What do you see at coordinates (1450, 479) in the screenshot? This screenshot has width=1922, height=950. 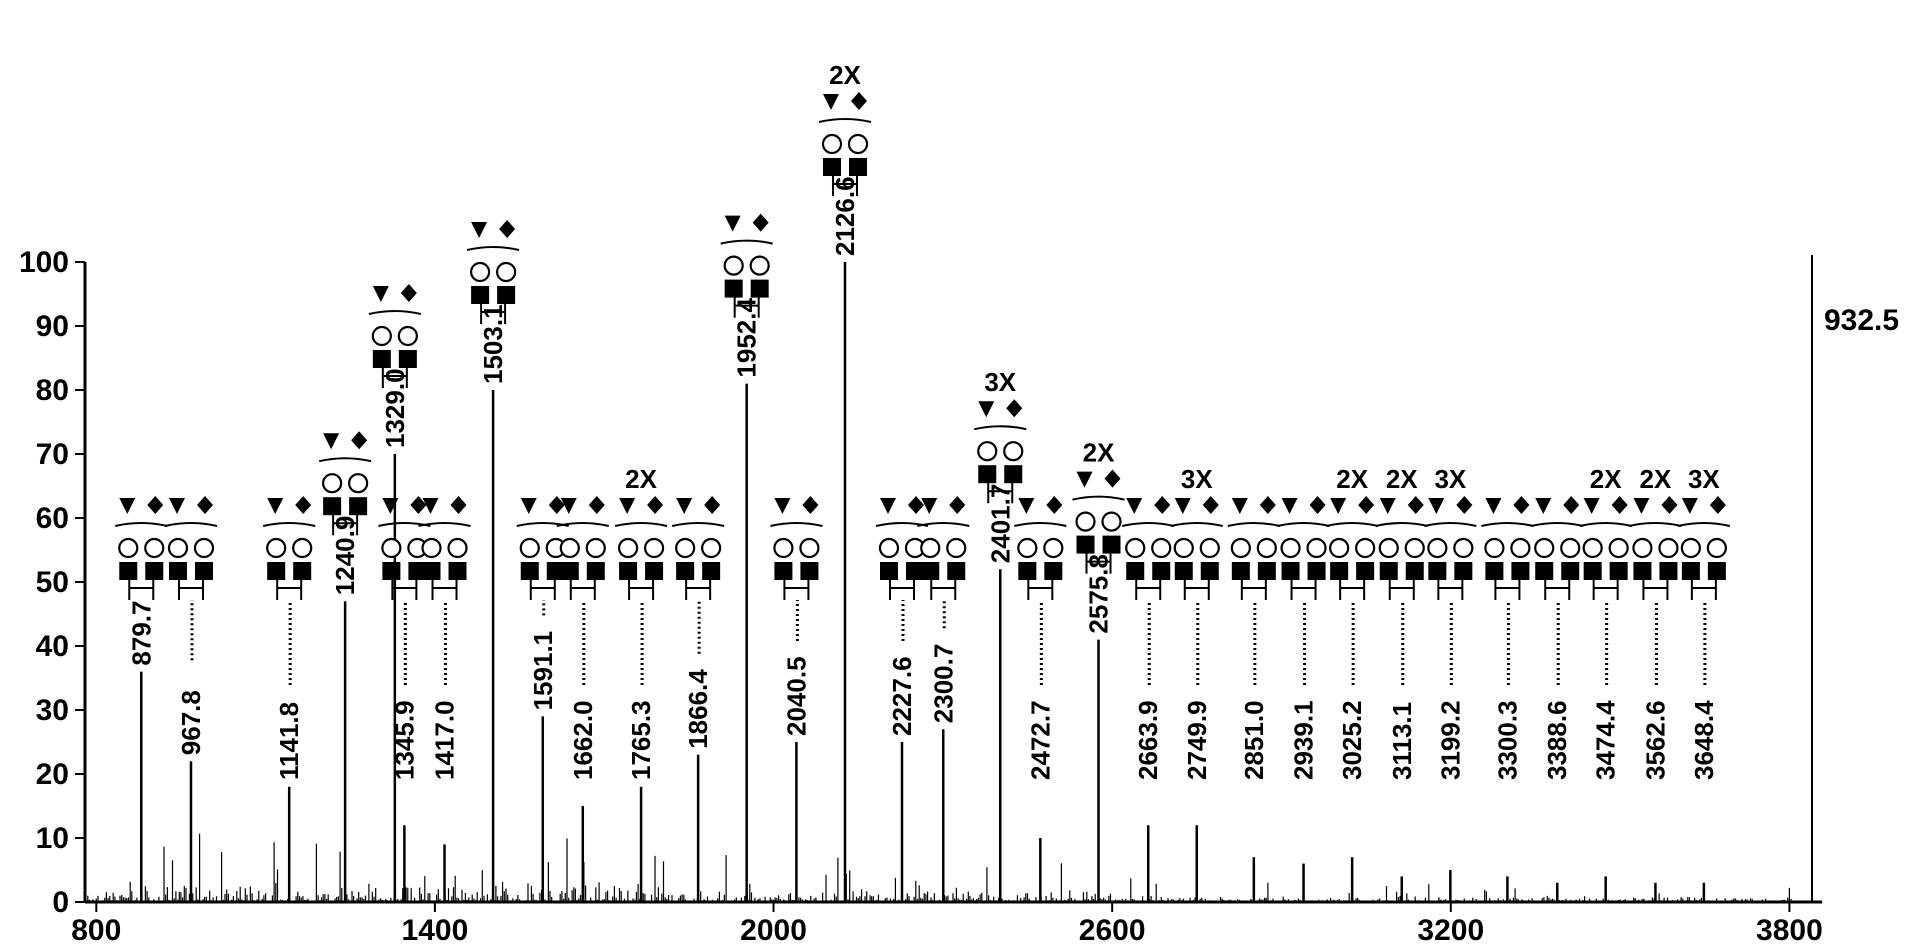 I see `multiplicity-label: 3X` at bounding box center [1450, 479].